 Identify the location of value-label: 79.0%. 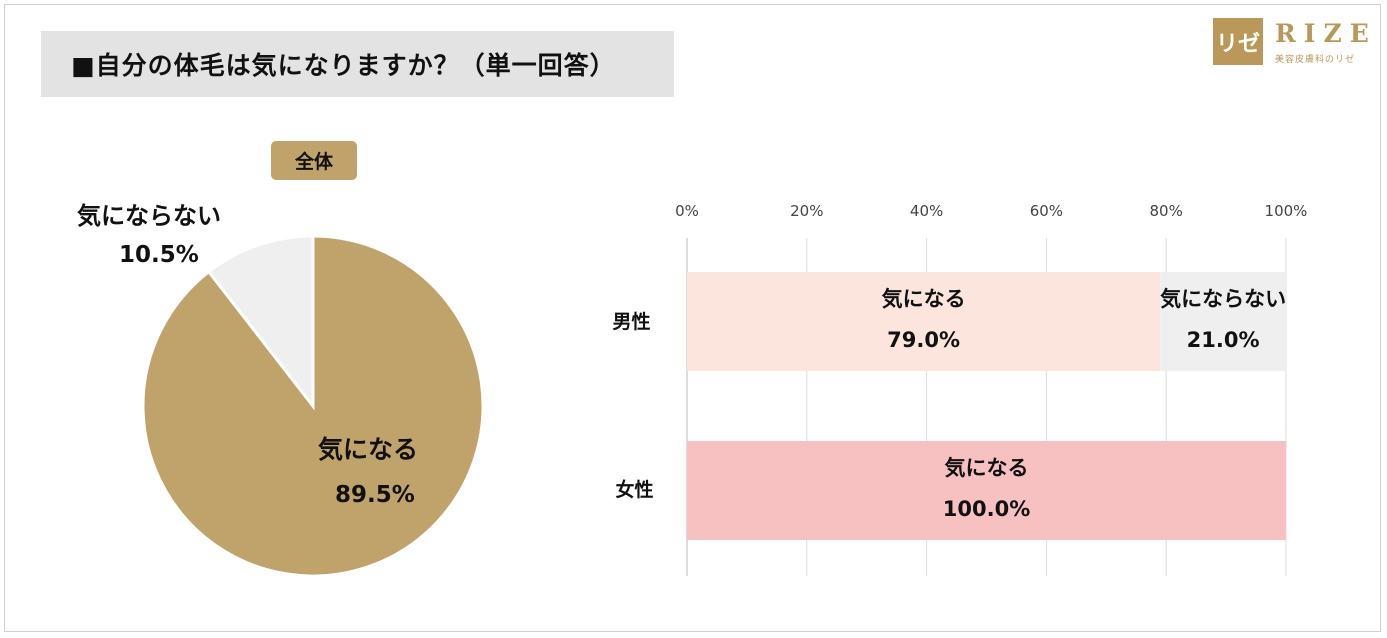
(924, 340).